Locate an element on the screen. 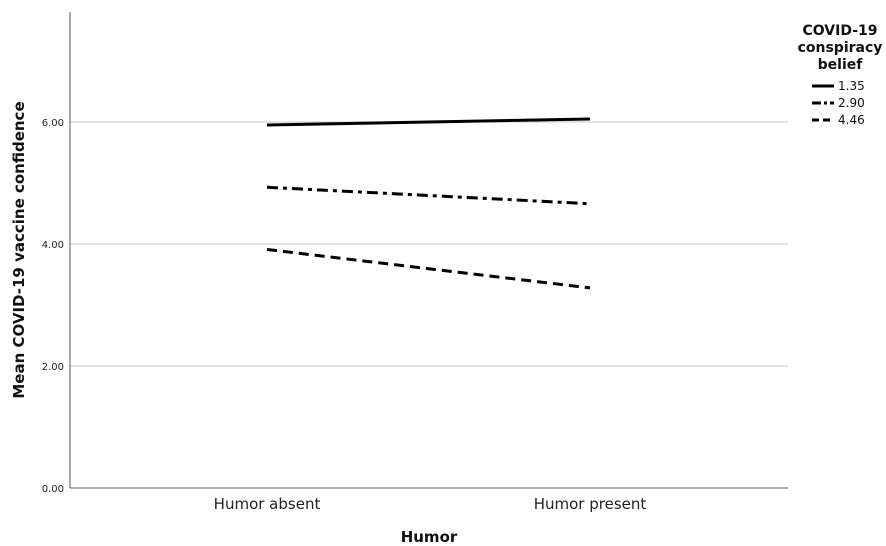 This screenshot has width=886, height=546. legend-title-line-1: COVID-19 is located at coordinates (839, 31).